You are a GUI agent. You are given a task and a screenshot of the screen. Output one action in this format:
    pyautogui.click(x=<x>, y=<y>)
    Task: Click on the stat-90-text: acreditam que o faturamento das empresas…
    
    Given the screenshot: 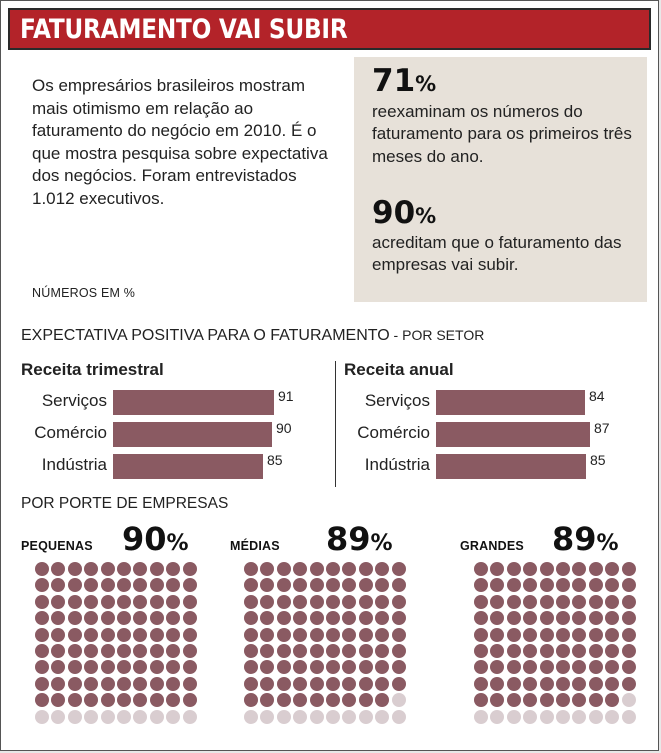 What is the action you would take?
    pyautogui.click(x=497, y=254)
    